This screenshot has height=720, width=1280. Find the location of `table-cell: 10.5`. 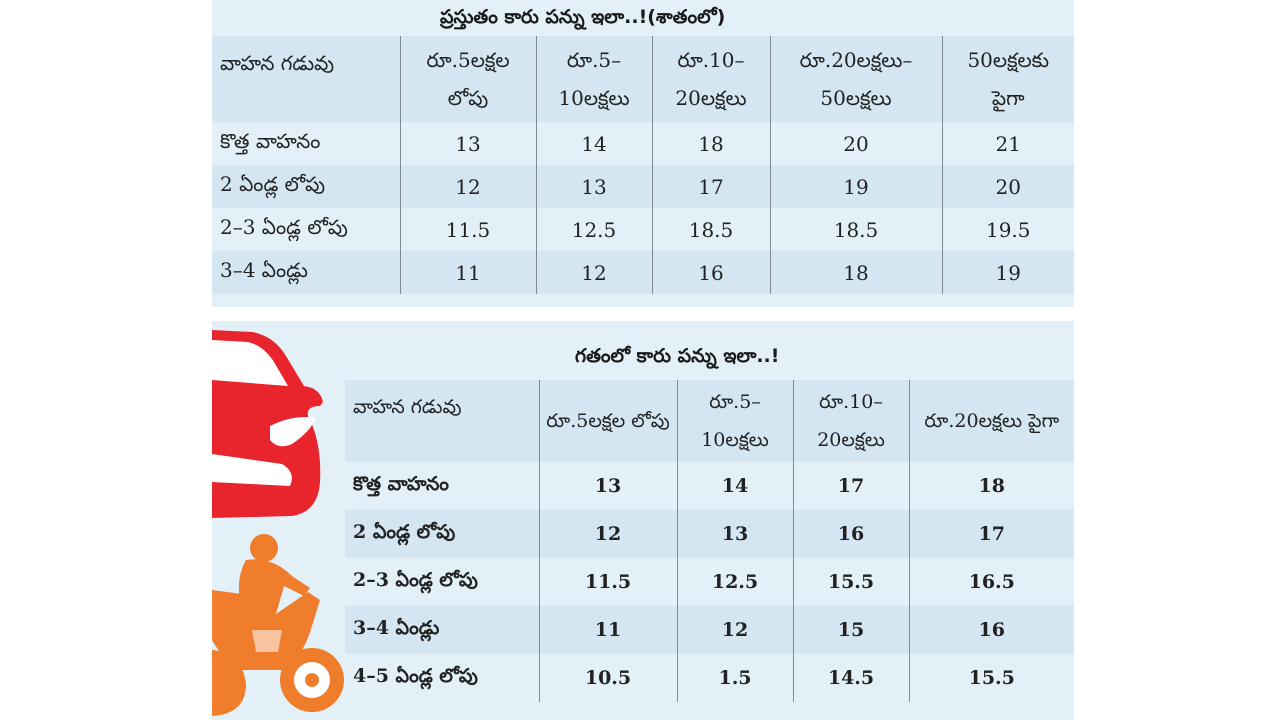

table-cell: 10.5 is located at coordinates (607, 678).